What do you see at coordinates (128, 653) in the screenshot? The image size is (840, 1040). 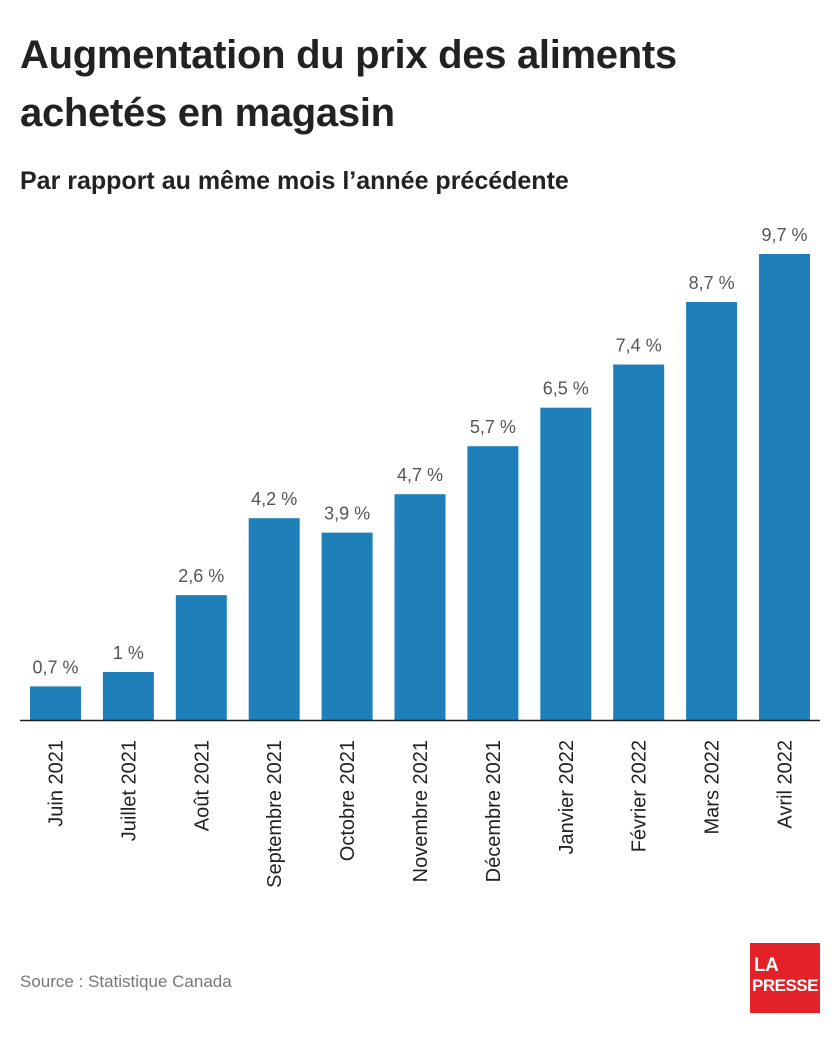 I see `bar-value-label: 1 %` at bounding box center [128, 653].